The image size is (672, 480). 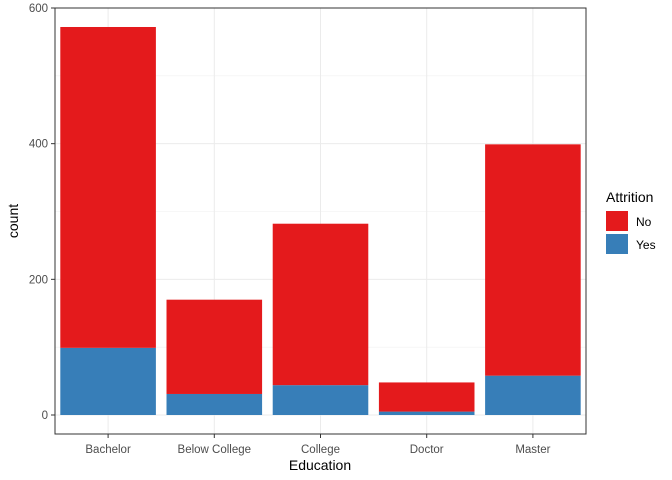 I want to click on y-tick-label: 600, so click(x=38, y=9).